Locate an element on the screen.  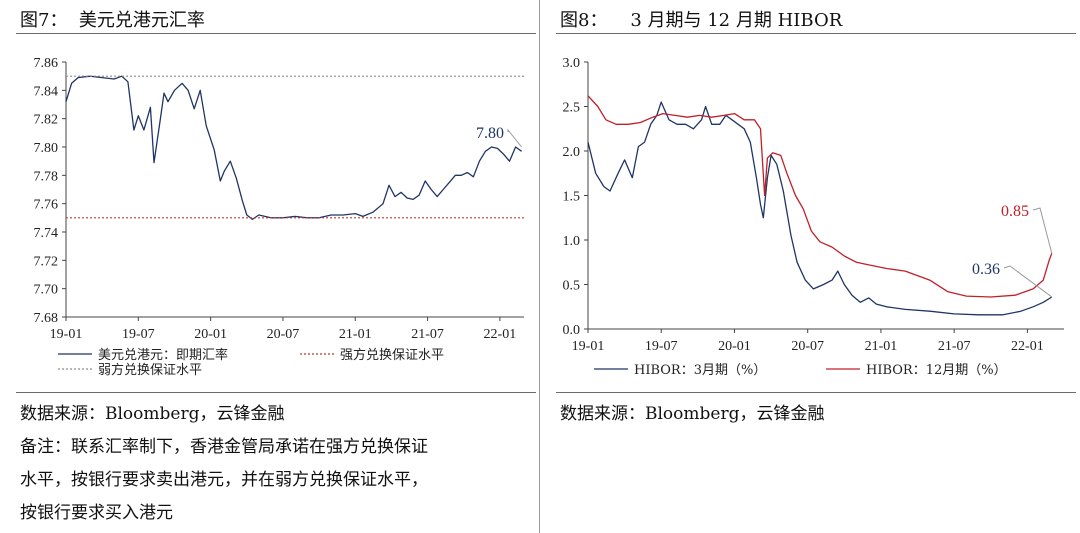
y-tick-label: 7.76 is located at coordinates (46, 205).